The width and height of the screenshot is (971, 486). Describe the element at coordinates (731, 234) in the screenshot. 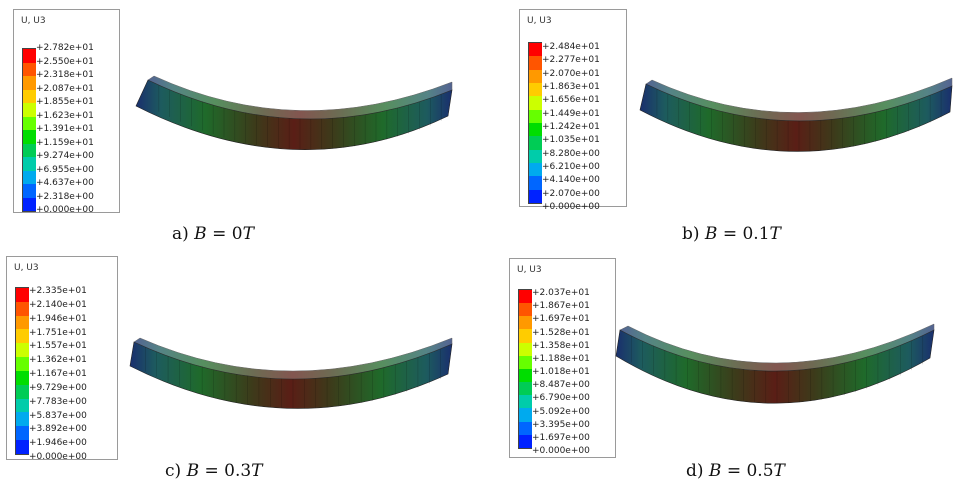

I see `caption-b: b) B = 0.1T` at that location.